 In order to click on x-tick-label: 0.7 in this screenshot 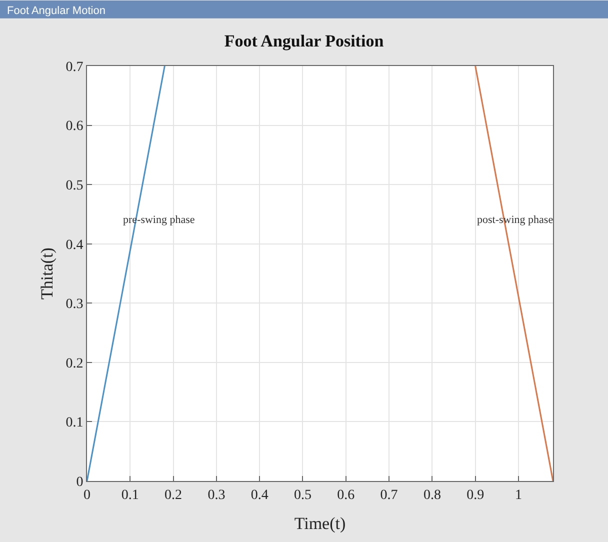, I will do `click(389, 495)`.